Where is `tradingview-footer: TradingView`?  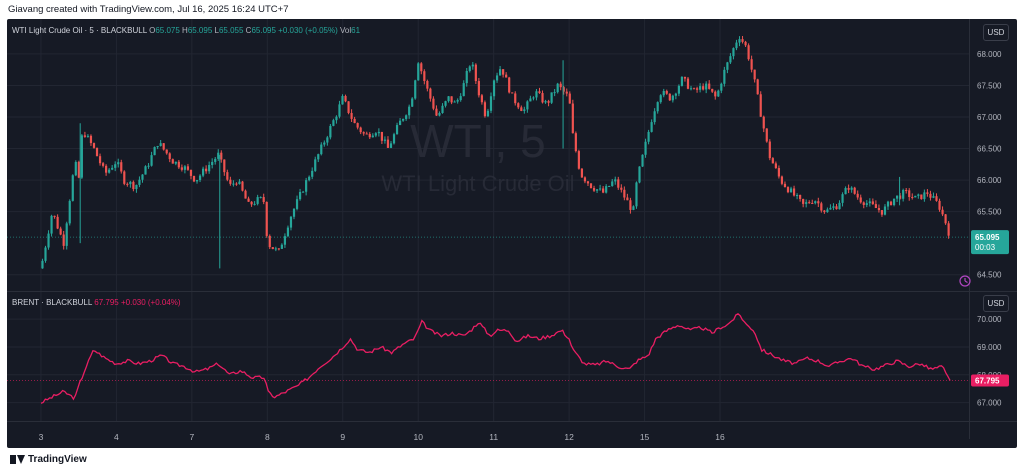
tradingview-footer: TradingView is located at coordinates (48, 459).